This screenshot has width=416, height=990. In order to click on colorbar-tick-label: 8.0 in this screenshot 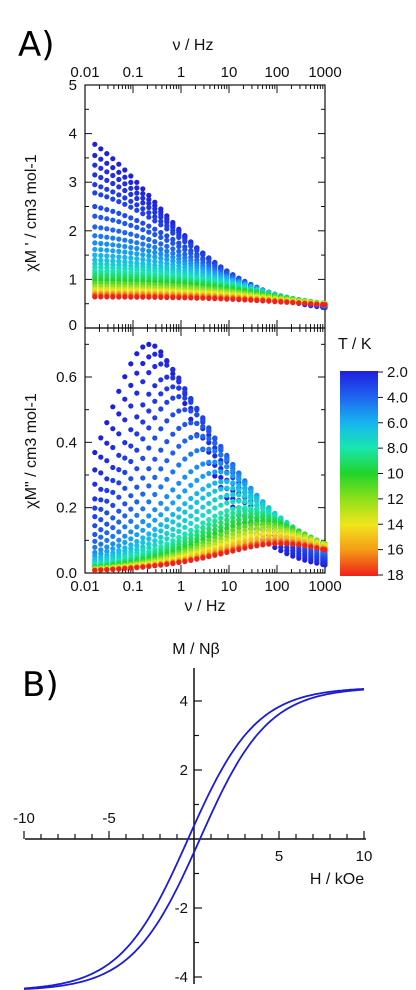, I will do `click(397, 448)`.